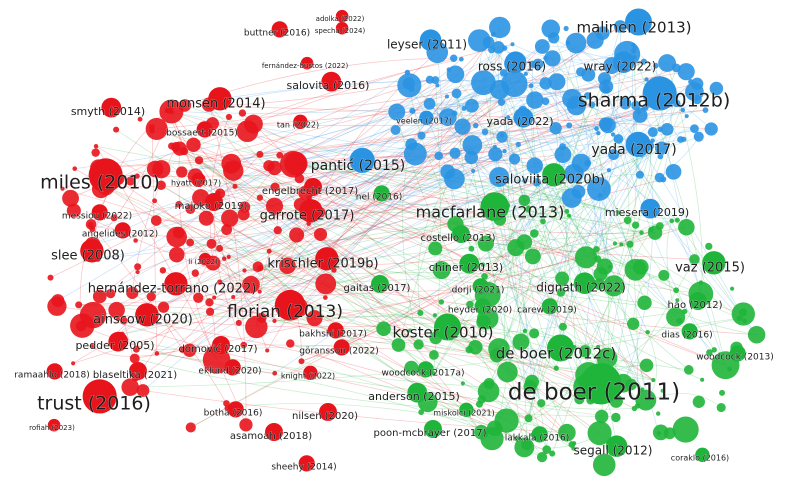 This screenshot has width=791, height=482. Describe the element at coordinates (305, 66) in the screenshot. I see `node-label: fernández-bustos (2022)` at that location.